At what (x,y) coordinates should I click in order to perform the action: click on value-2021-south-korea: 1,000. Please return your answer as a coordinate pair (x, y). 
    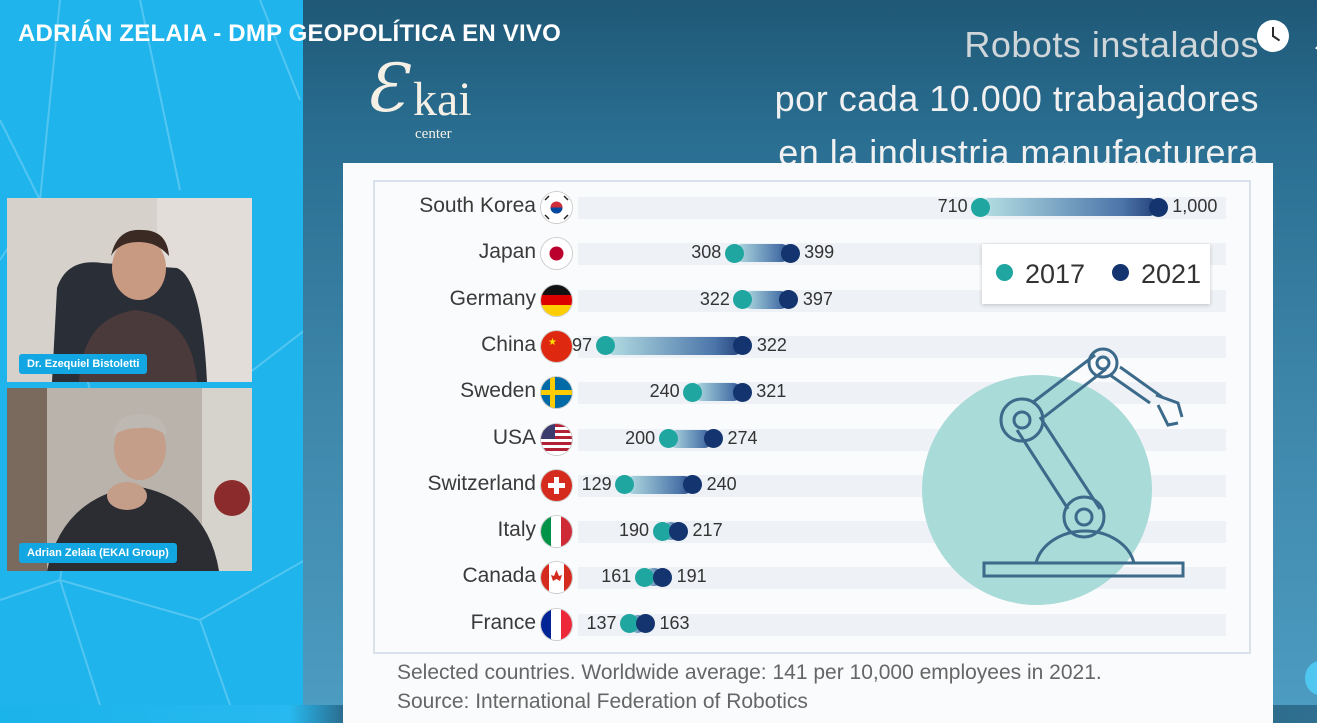
    Looking at the image, I should click on (1195, 206).